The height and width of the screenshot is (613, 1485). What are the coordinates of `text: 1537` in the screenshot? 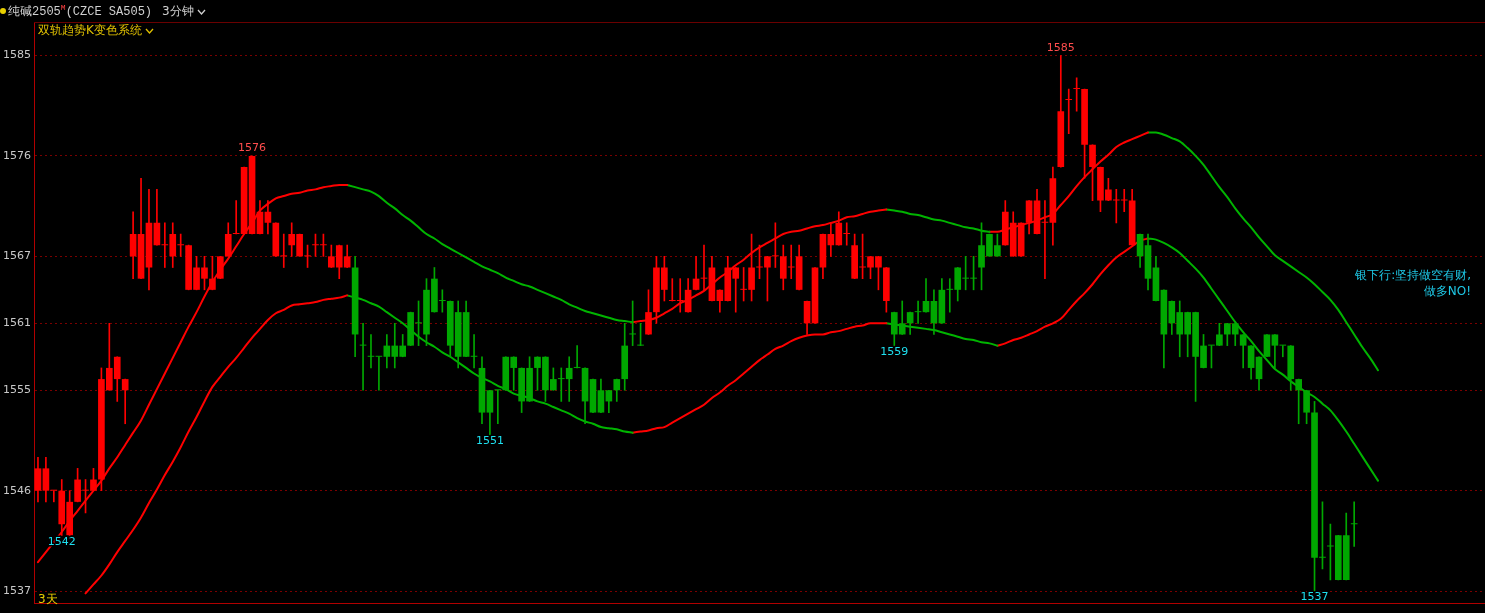 It's located at (1314, 597).